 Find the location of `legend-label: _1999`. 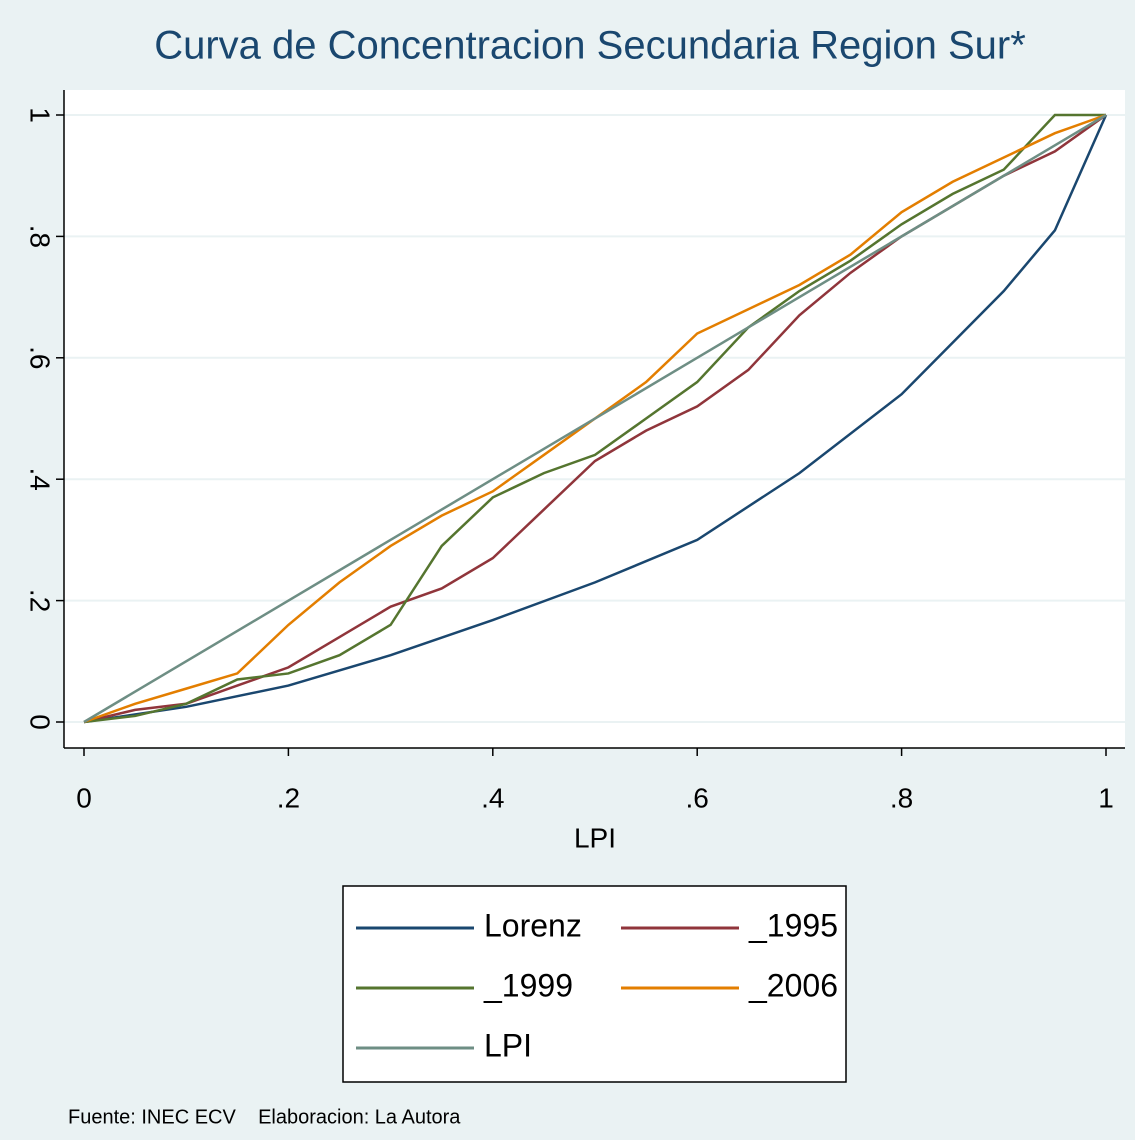

legend-label: _1999 is located at coordinates (528, 985).